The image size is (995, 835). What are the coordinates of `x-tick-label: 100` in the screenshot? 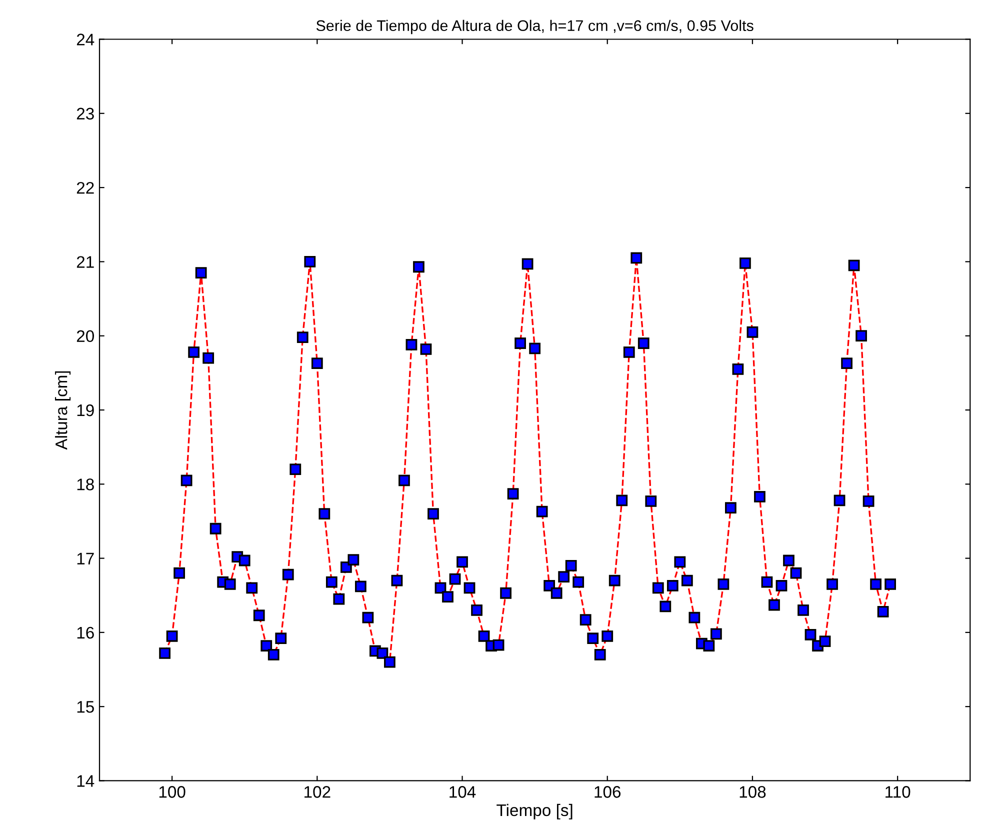 It's located at (172, 792).